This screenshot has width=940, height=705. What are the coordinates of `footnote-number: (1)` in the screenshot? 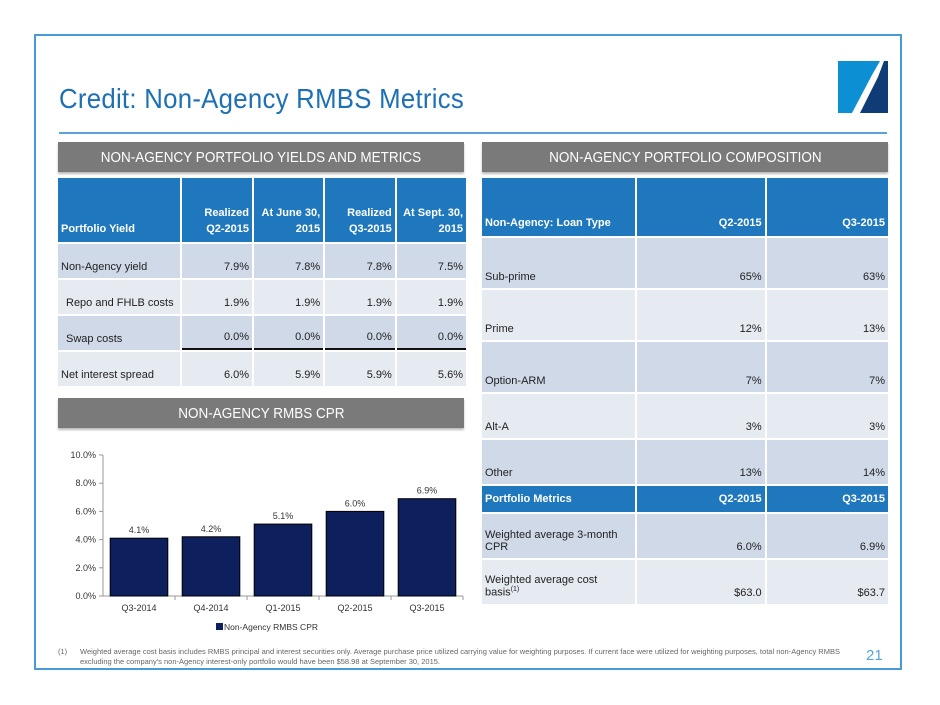 It's located at (63, 651).